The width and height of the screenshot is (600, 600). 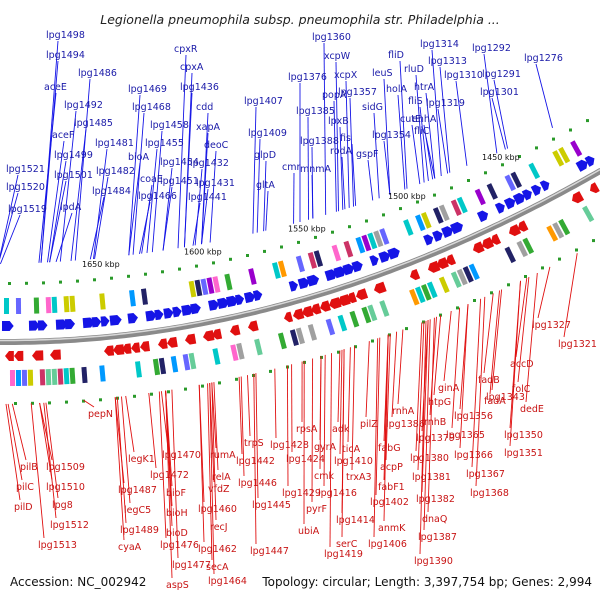 What do you see at coordinates (316, 169) in the screenshot?
I see `top-gene-label: mnmA` at bounding box center [316, 169].